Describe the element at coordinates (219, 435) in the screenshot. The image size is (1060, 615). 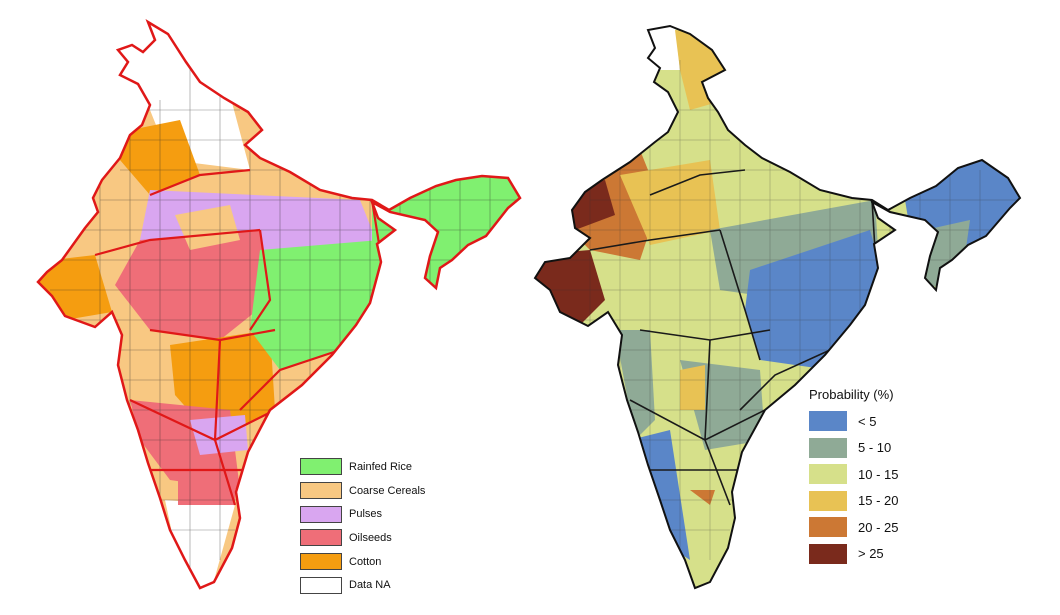
I see `region-pulses-south` at that location.